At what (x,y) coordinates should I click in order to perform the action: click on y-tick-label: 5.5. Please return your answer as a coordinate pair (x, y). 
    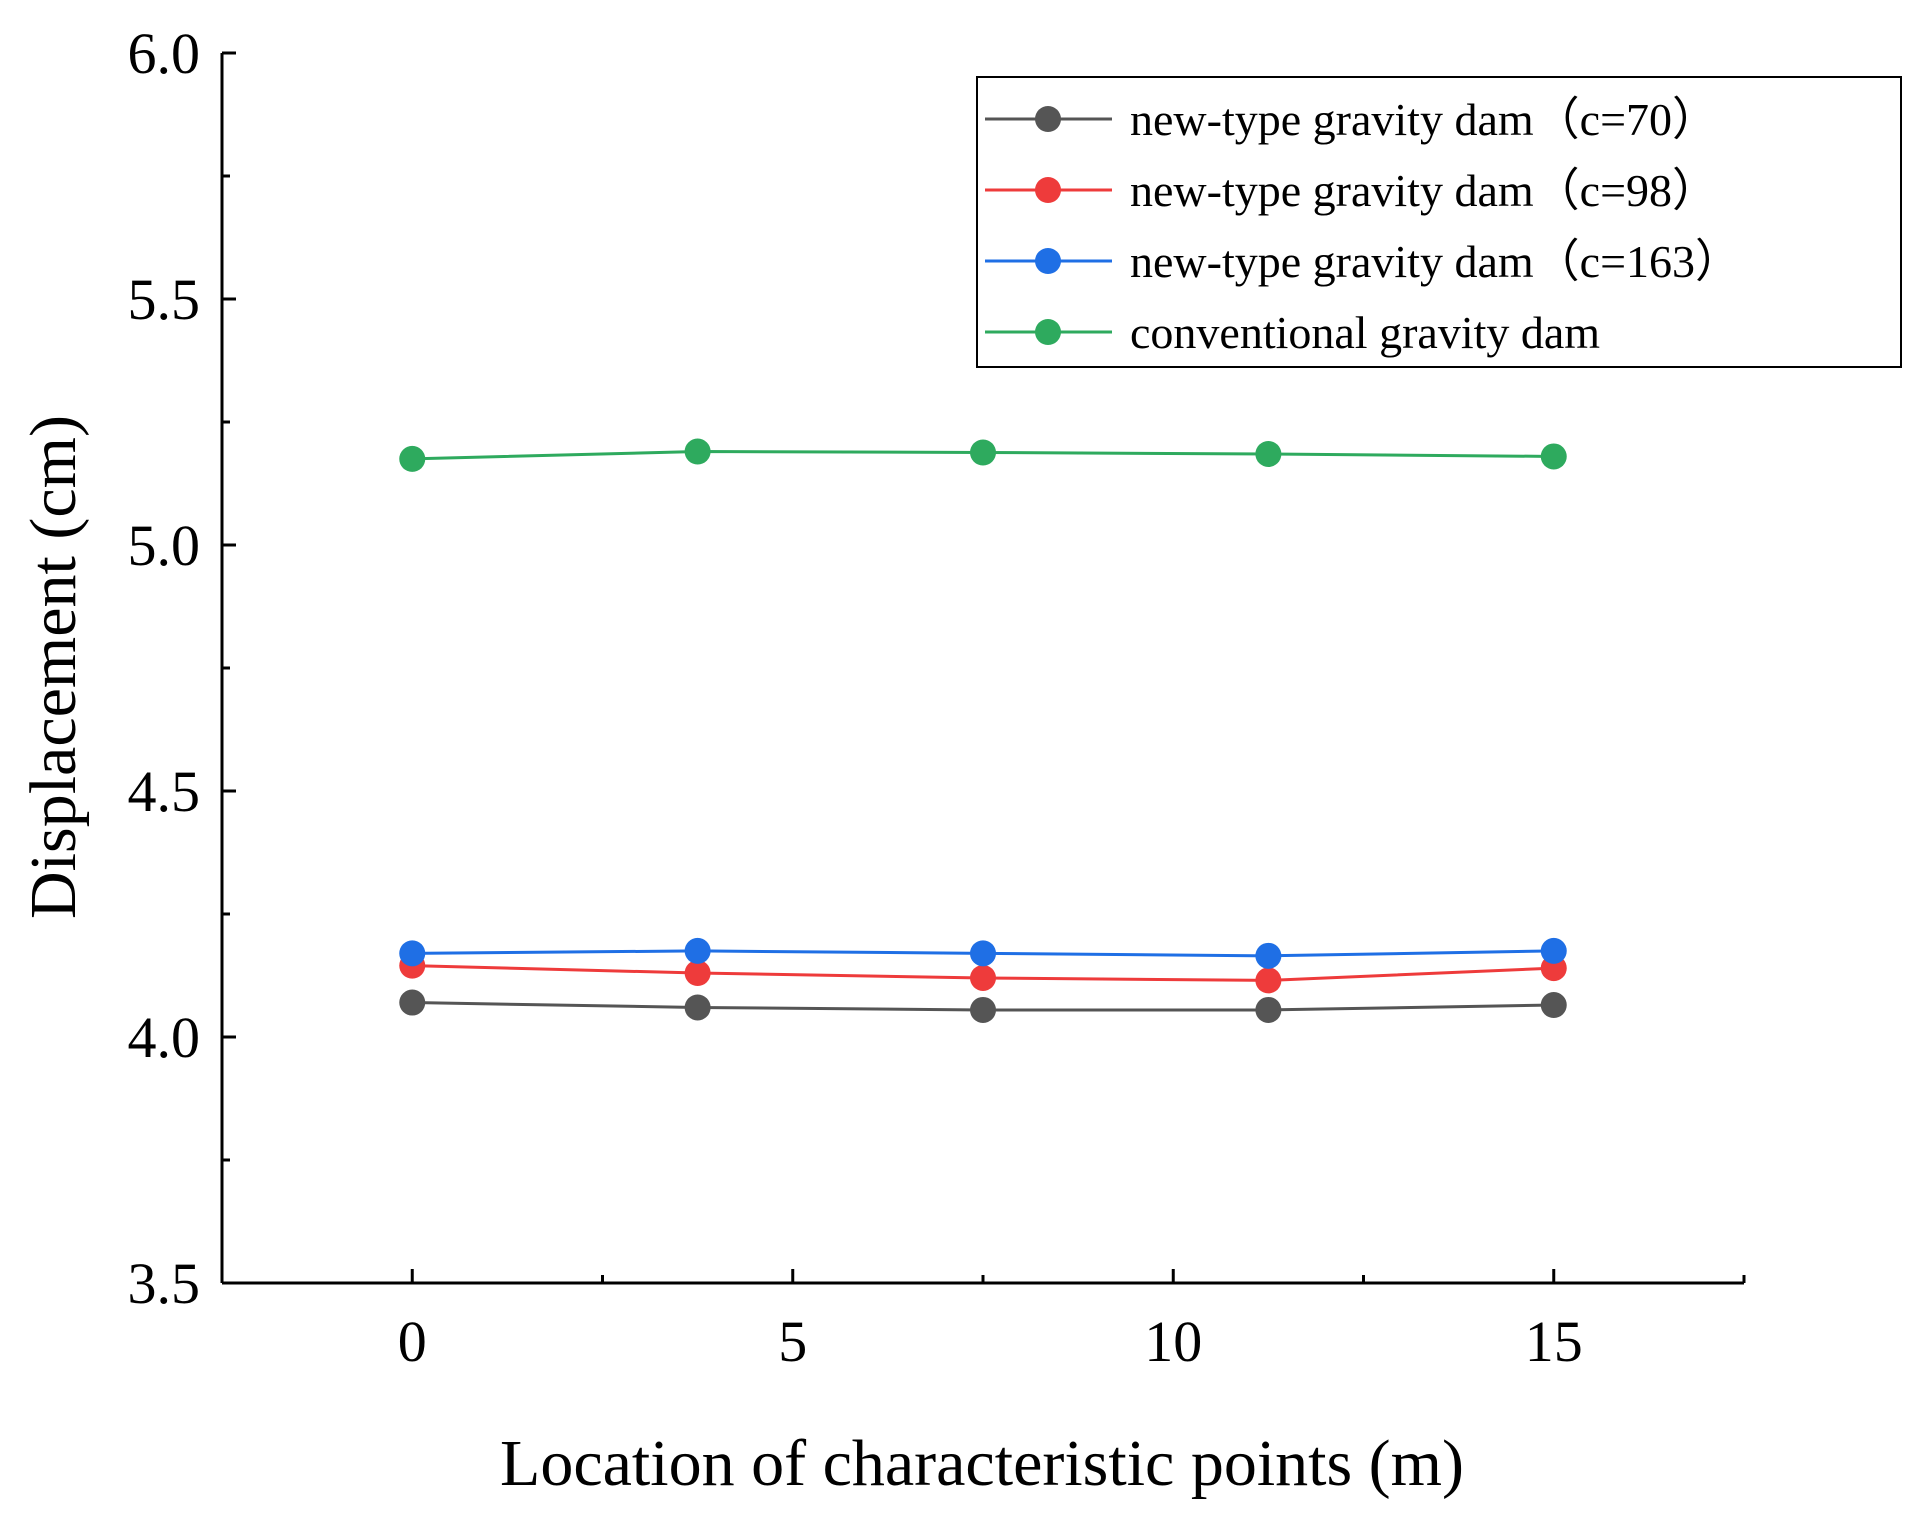
    Looking at the image, I should click on (164, 299).